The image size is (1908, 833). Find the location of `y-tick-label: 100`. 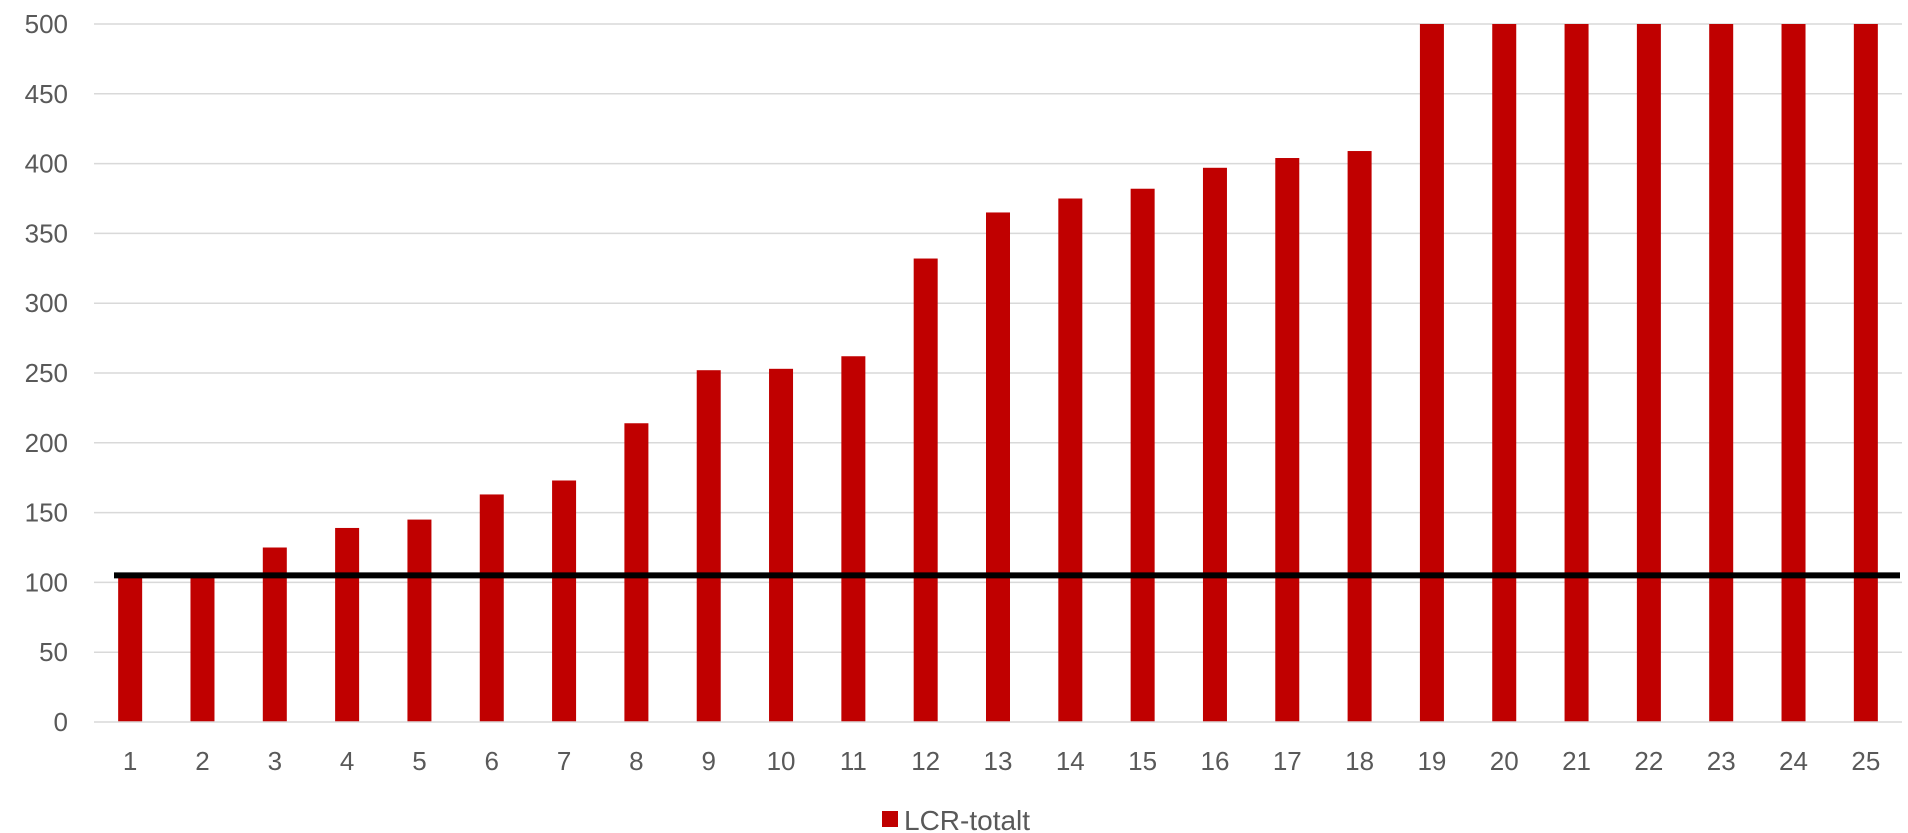

y-tick-label: 100 is located at coordinates (46, 582).